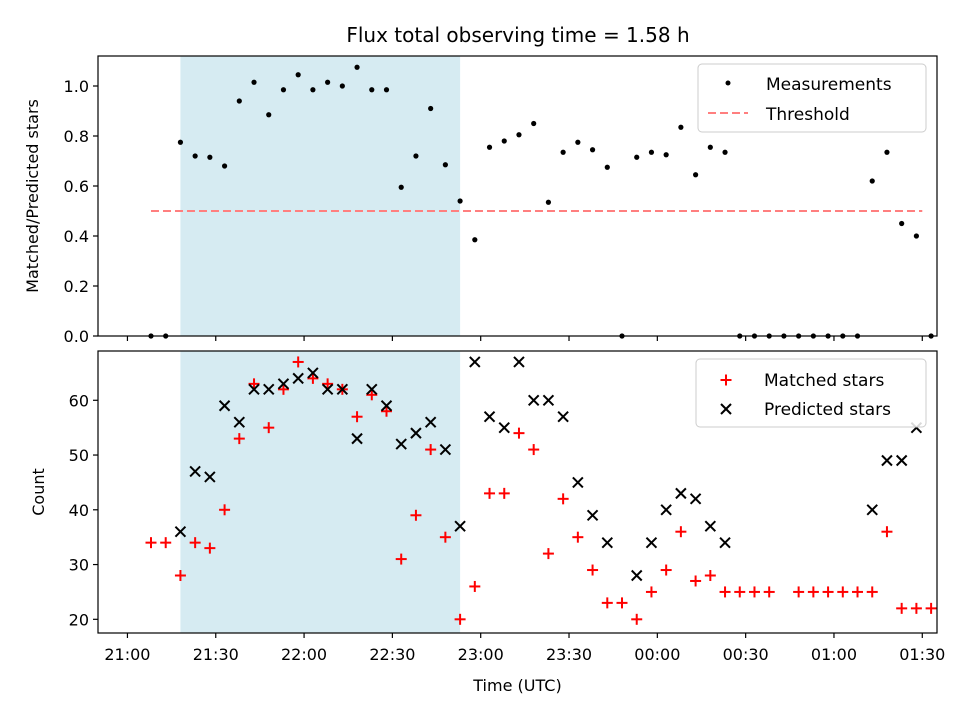 This screenshot has height=720, width=960. What do you see at coordinates (517, 35) in the screenshot?
I see `chart-title: Flux total observing time = 1.58 h` at bounding box center [517, 35].